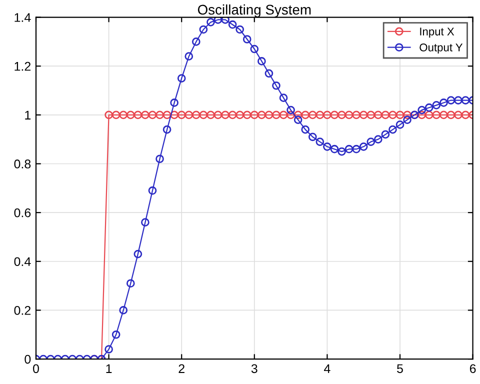 This screenshot has height=384, width=480. Describe the element at coordinates (27, 359) in the screenshot. I see `y-tick-label: 0` at that location.